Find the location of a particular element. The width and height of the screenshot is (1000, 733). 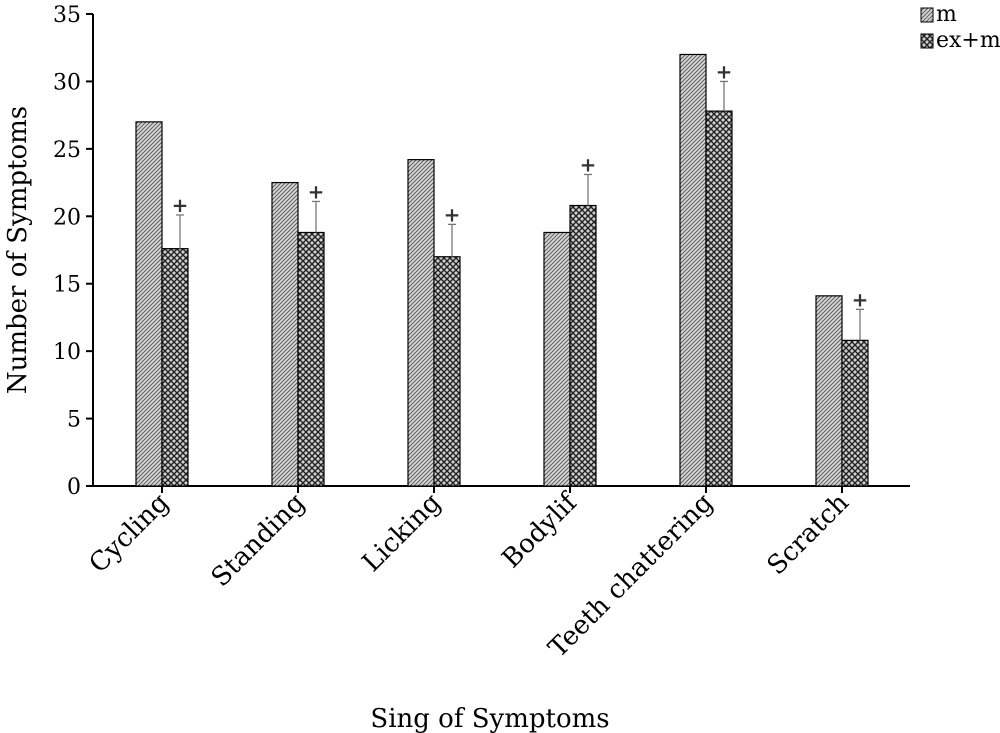

y-axis-title: Number of Symptoms is located at coordinates (18, 250).